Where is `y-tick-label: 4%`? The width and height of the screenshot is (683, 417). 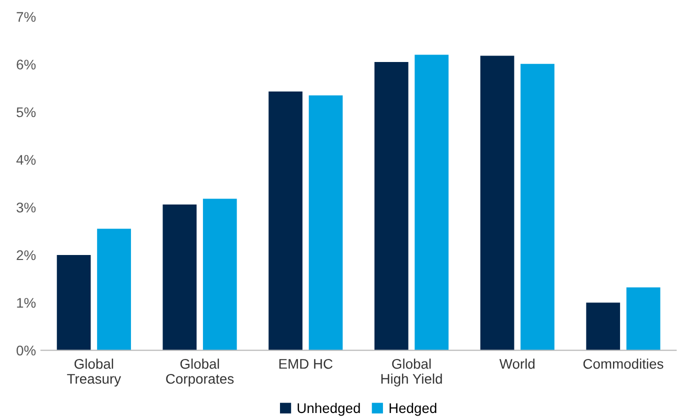 y-tick-label: 4% is located at coordinates (26, 160).